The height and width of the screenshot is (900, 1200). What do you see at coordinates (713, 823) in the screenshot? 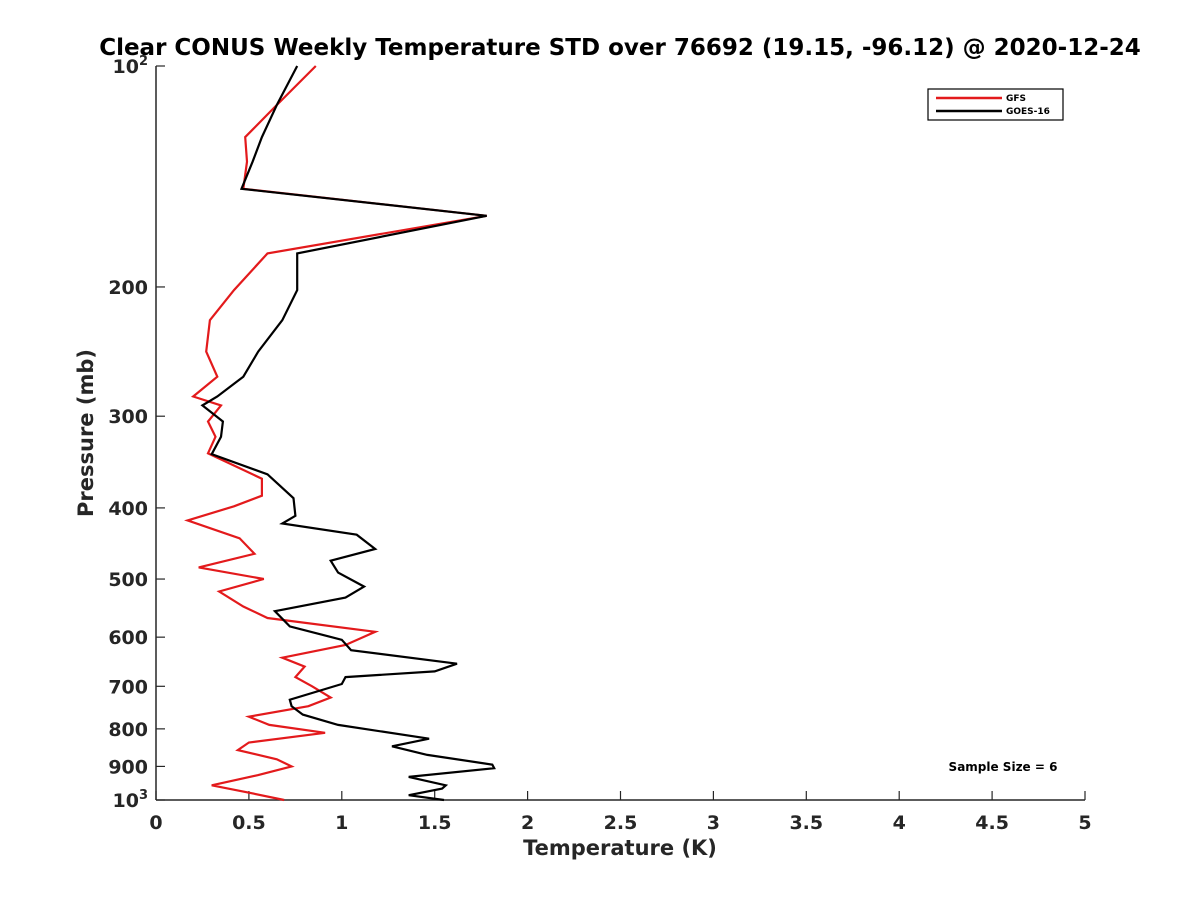
I see `x-tick-label: 3` at bounding box center [713, 823].